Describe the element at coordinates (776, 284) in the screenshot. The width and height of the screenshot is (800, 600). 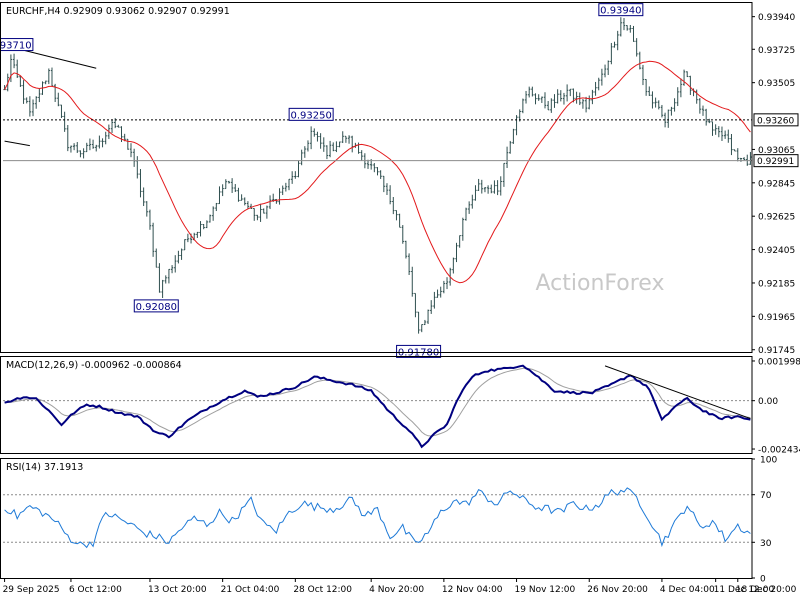
I see `y-tick-label: 0.92185` at that location.